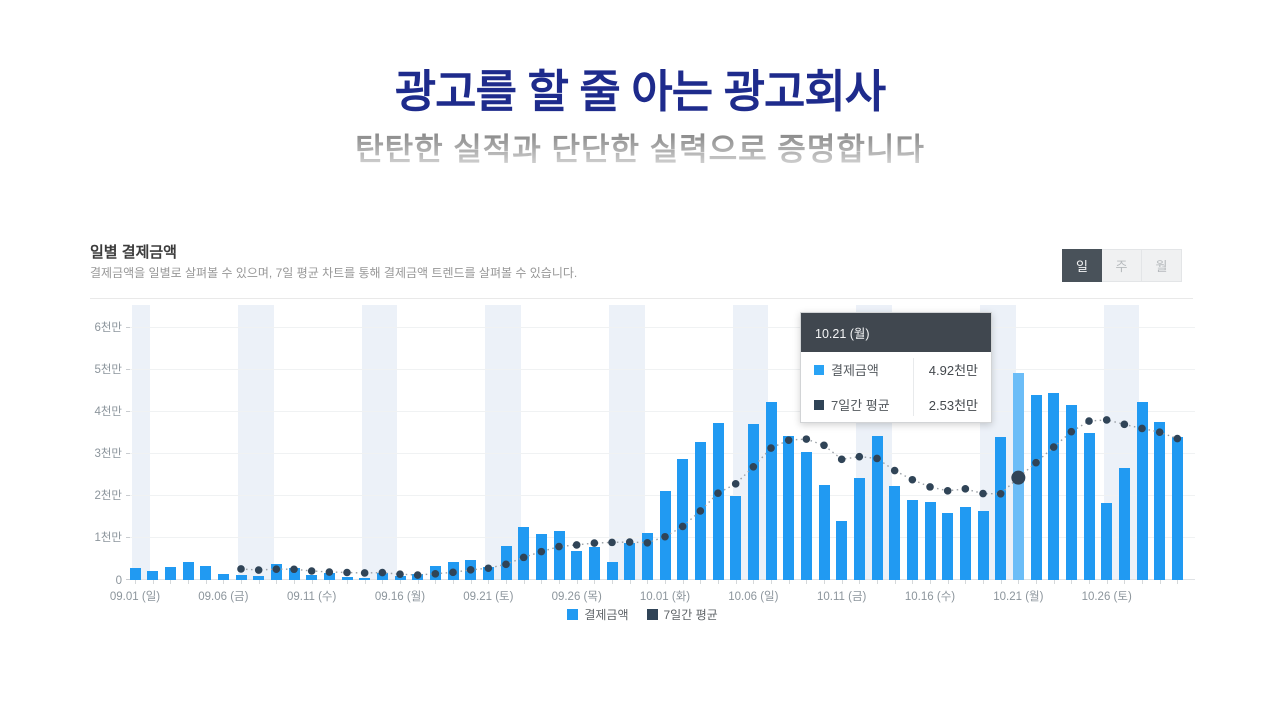 This screenshot has width=1280, height=720. What do you see at coordinates (771, 490) in the screenshot?
I see `payment-bar-10.07` at bounding box center [771, 490].